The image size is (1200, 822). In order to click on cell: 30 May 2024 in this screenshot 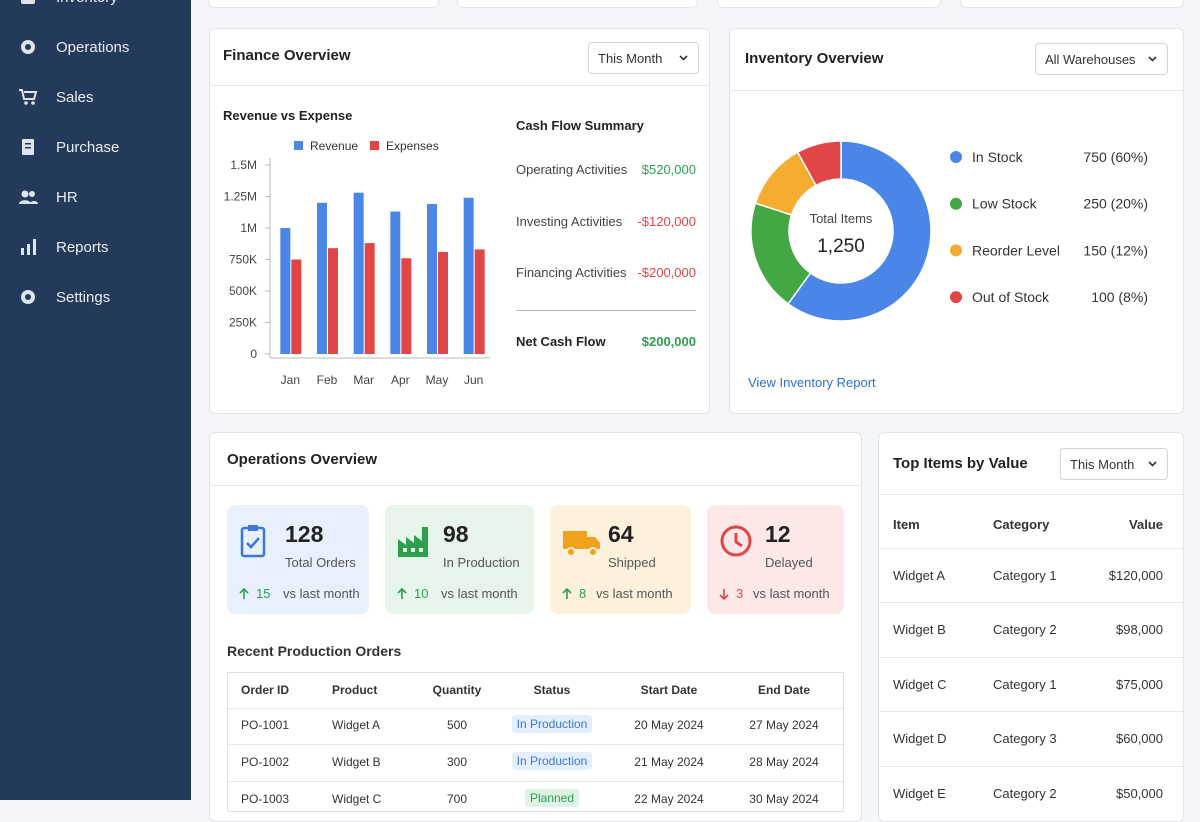, I will do `click(784, 799)`.